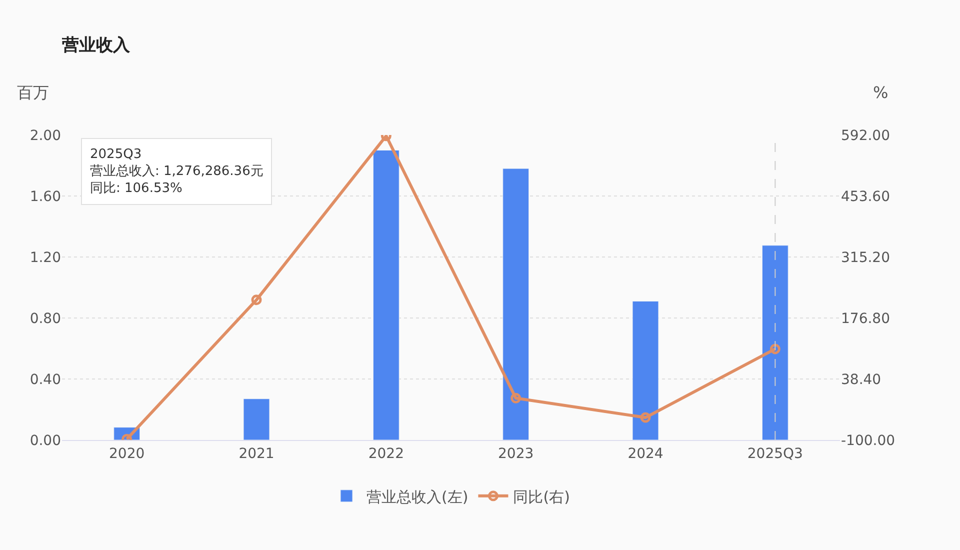 The image size is (960, 550). Describe the element at coordinates (45, 196) in the screenshot. I see `y-tick-label: 1.60` at that location.